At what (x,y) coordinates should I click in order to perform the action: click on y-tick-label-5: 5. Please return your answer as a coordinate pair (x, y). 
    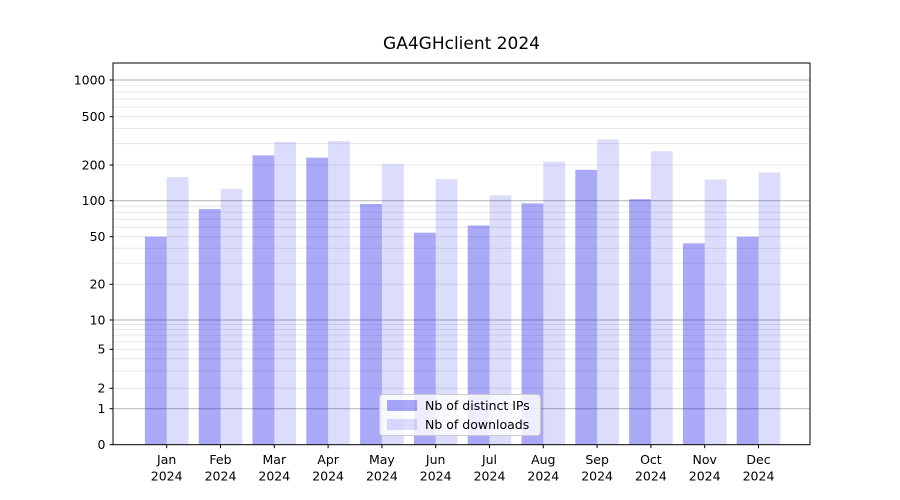
    Looking at the image, I should click on (102, 349).